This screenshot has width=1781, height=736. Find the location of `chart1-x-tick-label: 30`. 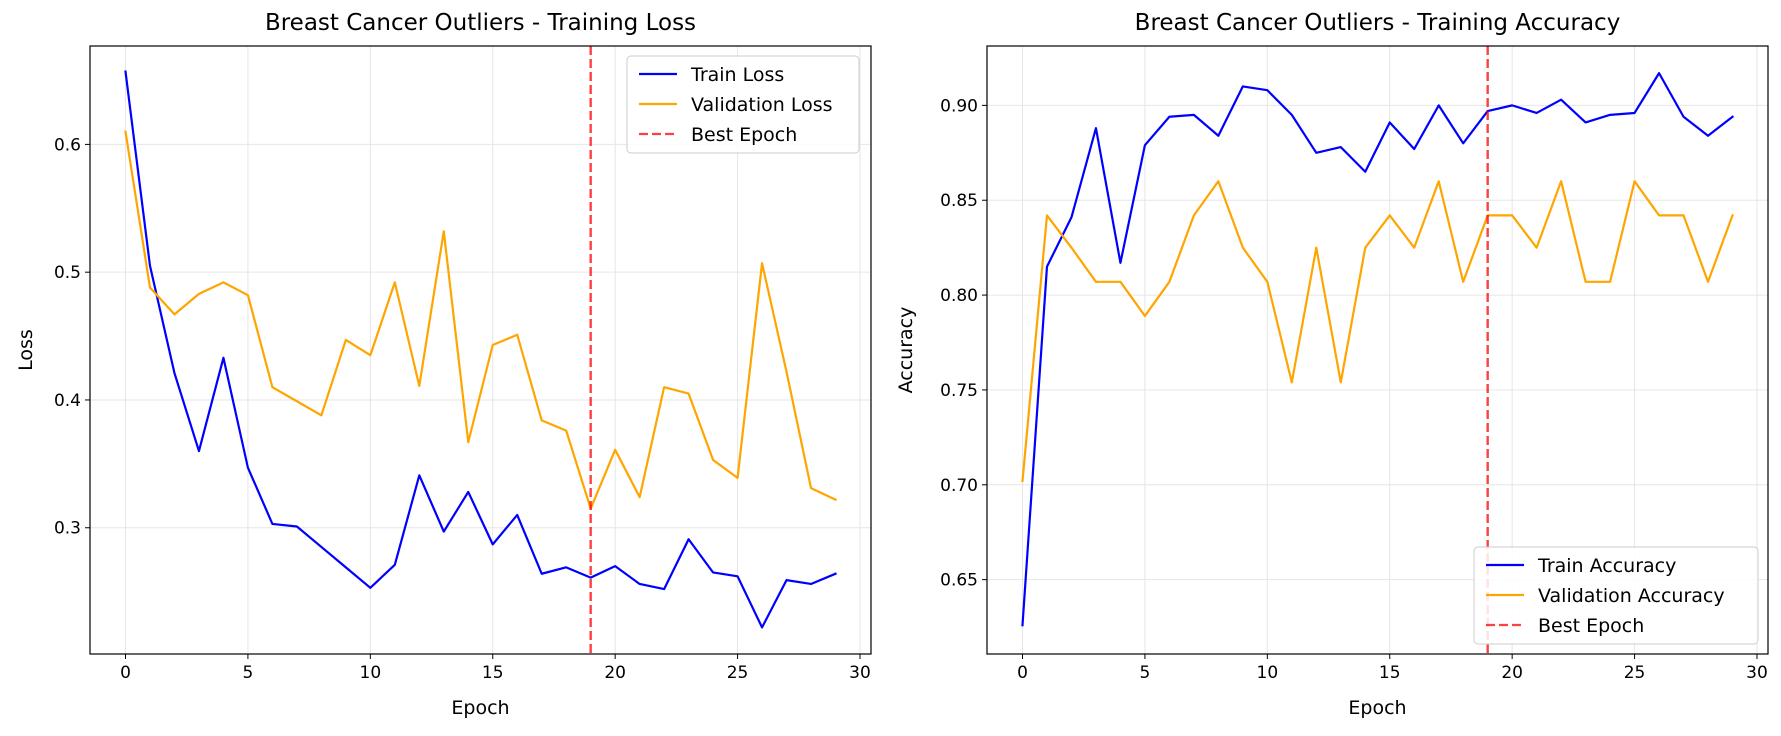

chart1-x-tick-label: 30 is located at coordinates (860, 673).